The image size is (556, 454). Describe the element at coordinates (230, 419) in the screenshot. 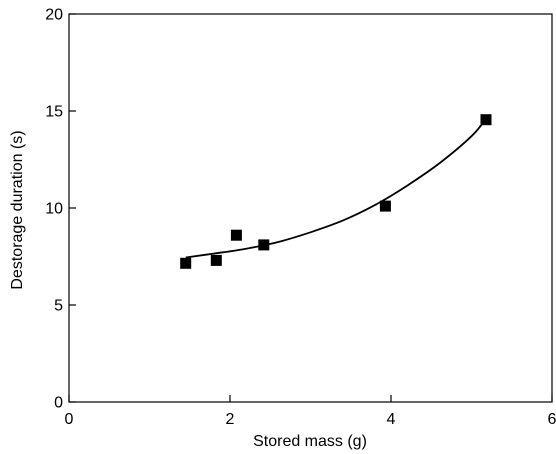

I see `x-tick-label: 2` at that location.